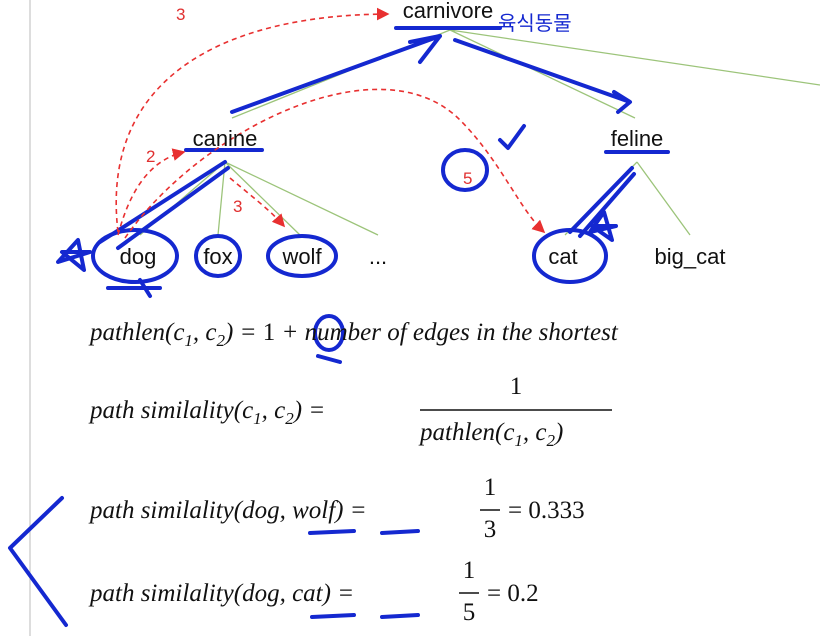  Describe the element at coordinates (562, 256) in the screenshot. I see `node: cat` at that location.